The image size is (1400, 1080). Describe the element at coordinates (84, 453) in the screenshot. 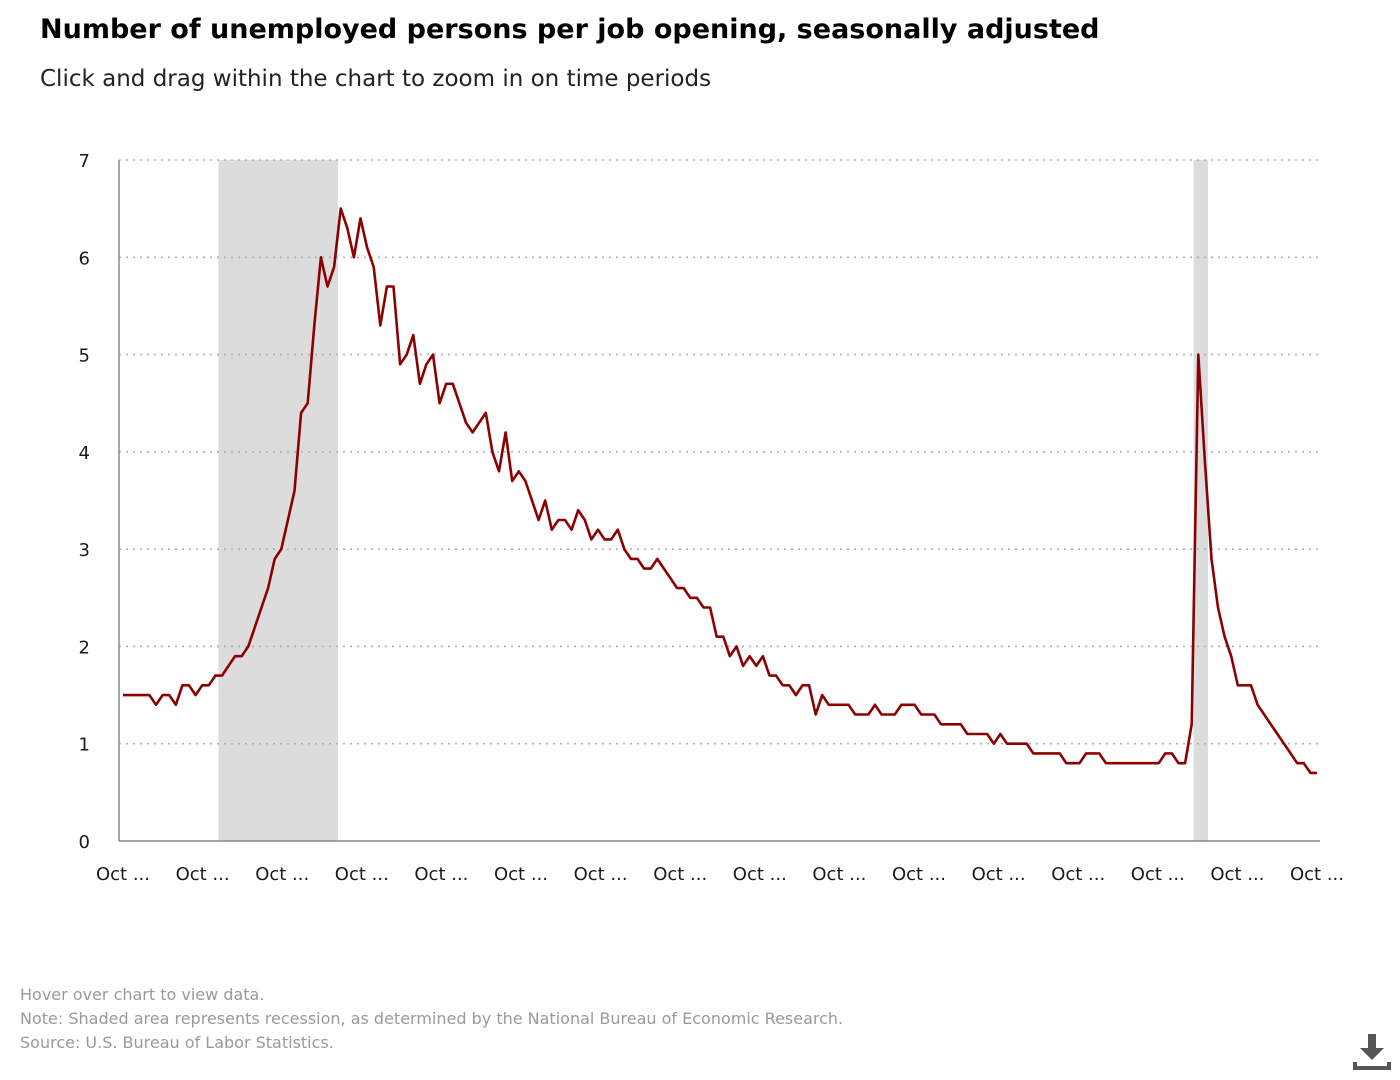

I see `y-tick-label: 4` at that location.